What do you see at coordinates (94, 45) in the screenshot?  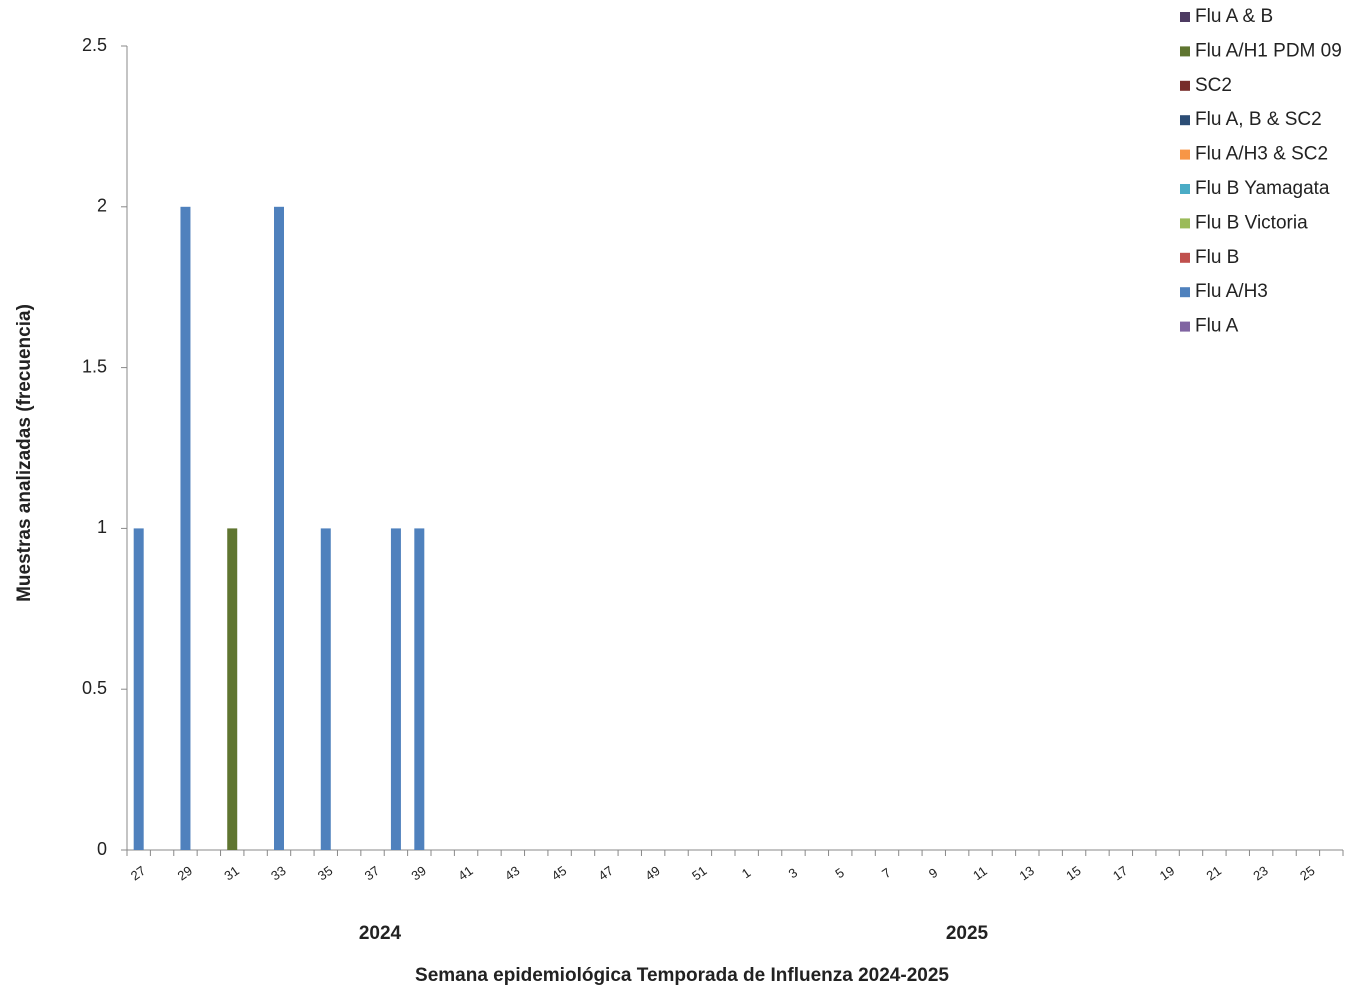 I see `y-tick-label: 2.5` at bounding box center [94, 45].